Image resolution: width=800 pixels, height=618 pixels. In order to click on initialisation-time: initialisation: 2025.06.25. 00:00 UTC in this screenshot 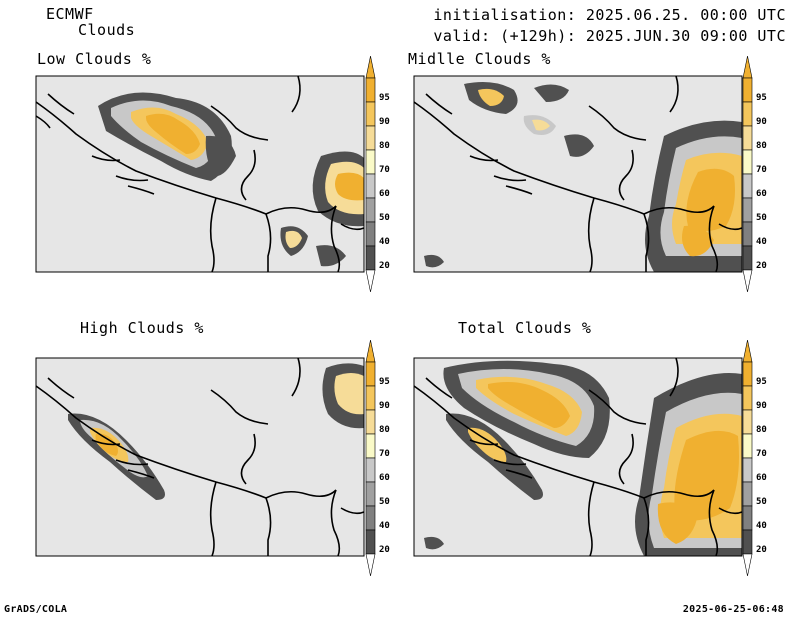, I will do `click(609, 15)`.